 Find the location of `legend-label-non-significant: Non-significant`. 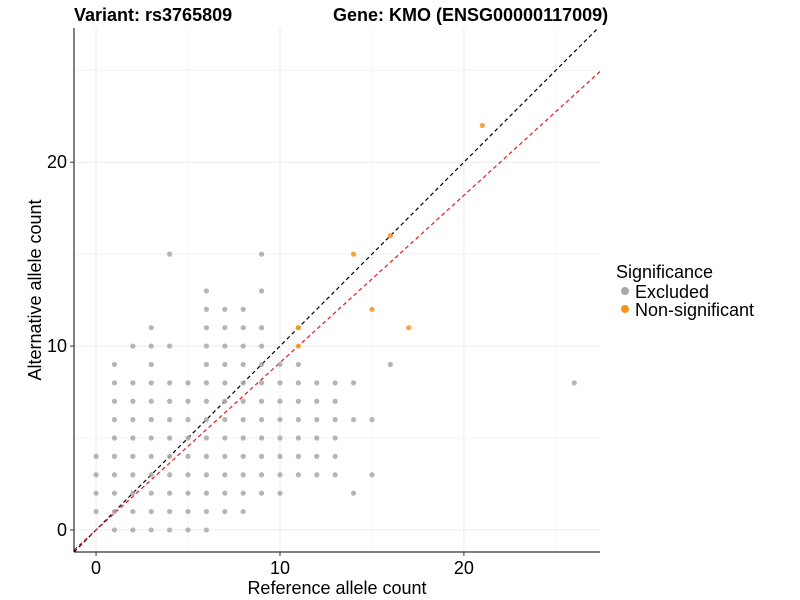

legend-label-non-significant: Non-significant is located at coordinates (694, 310).